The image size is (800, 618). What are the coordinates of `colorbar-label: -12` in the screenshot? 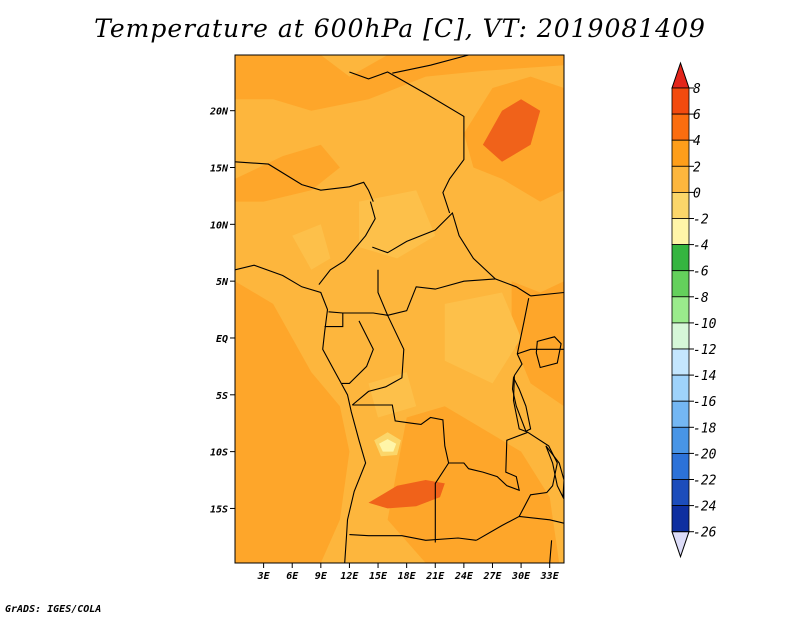 It's located at (705, 350).